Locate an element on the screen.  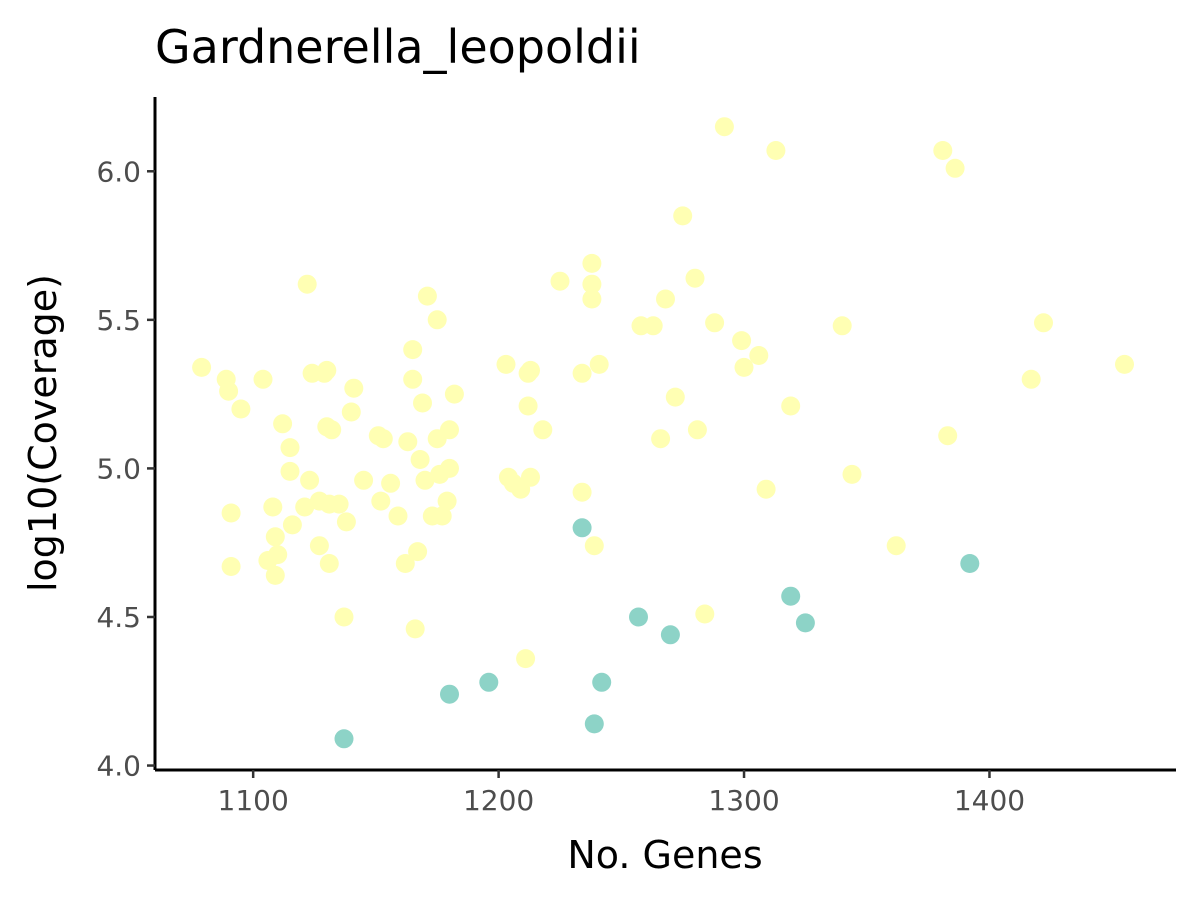
y-axis-ticks: 4.0 4.5 5.0 5.5 6.0 is located at coordinates (125, 469).